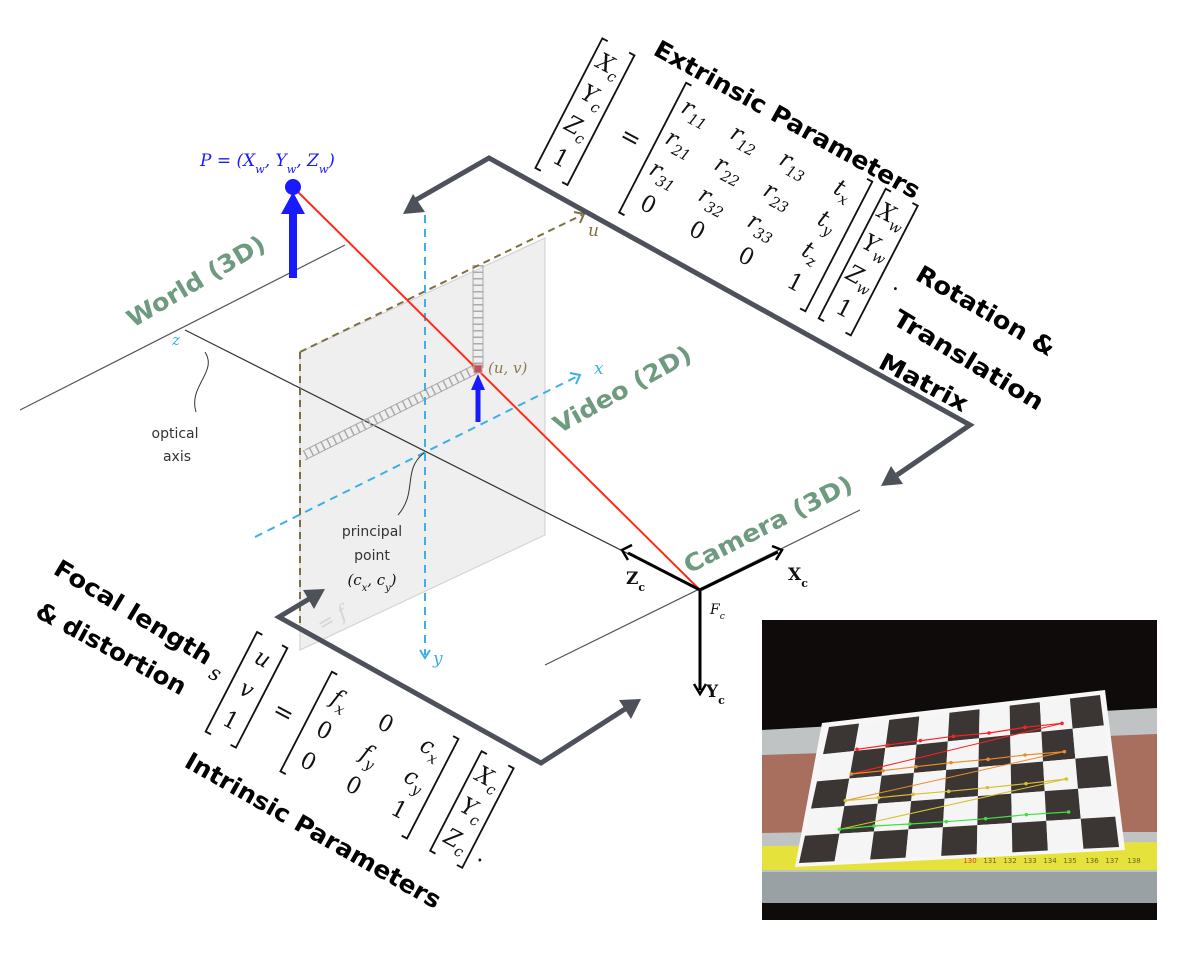  Describe the element at coordinates (450, 681) in the screenshot. I see `intrinsic-arrow-line` at that location.